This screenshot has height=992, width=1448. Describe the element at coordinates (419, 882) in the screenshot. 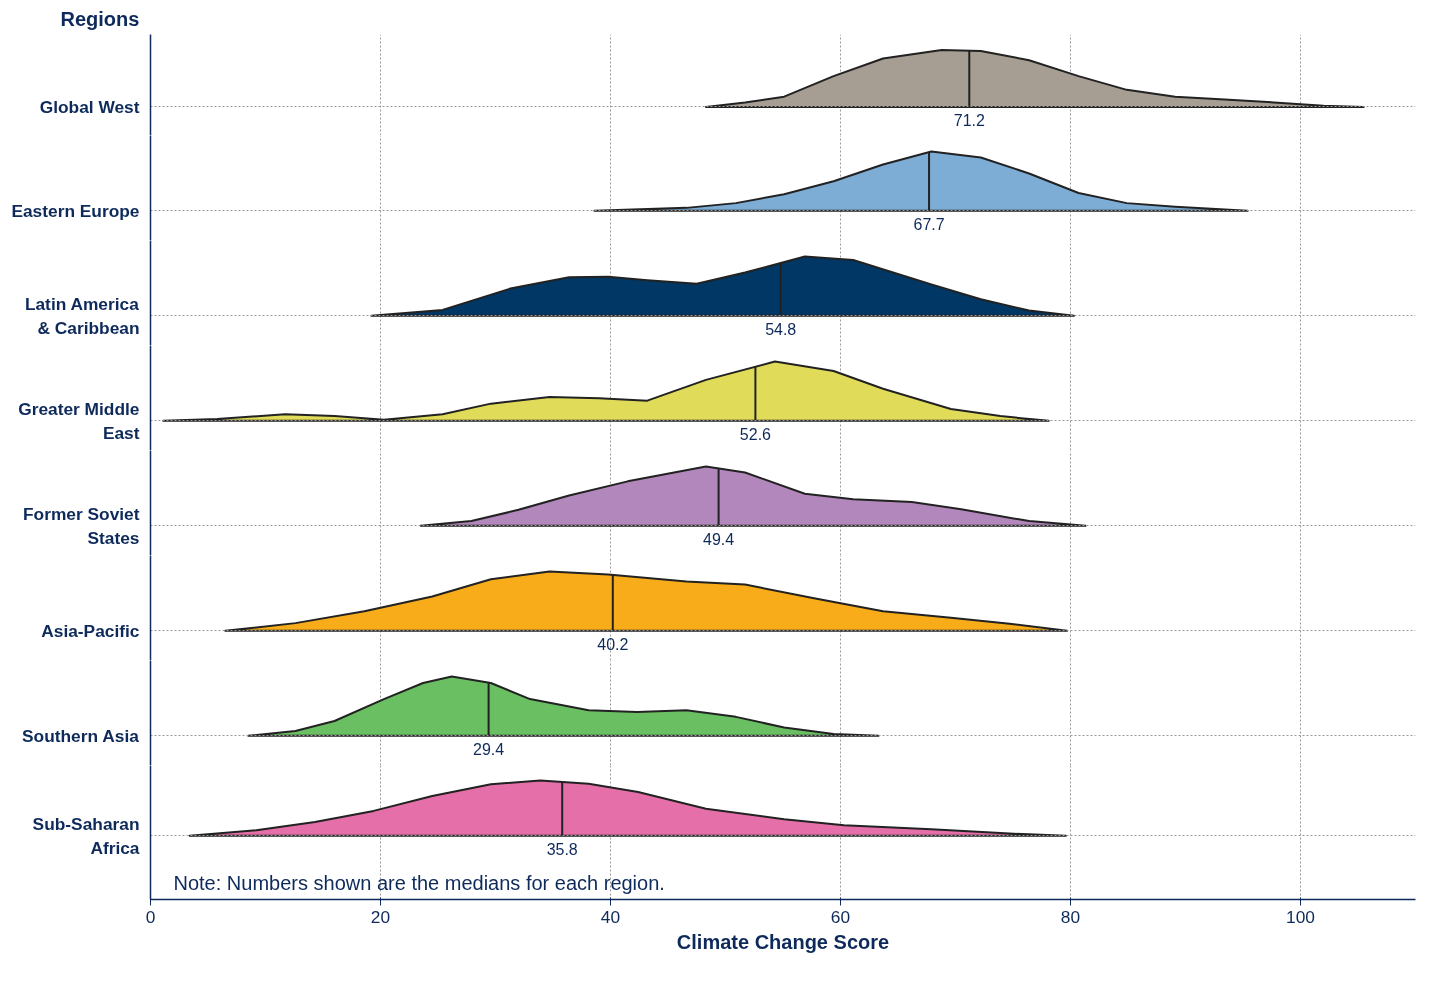

I see `text: Note: Numbers shown are the medians for each region.` at that location.